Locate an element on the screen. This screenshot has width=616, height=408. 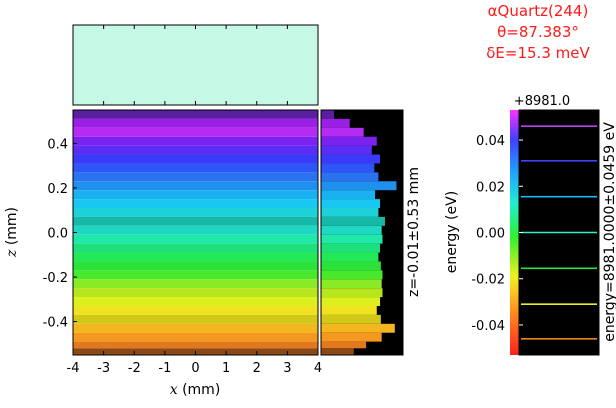
x-axis-label: x (mm) is located at coordinates (195, 390).